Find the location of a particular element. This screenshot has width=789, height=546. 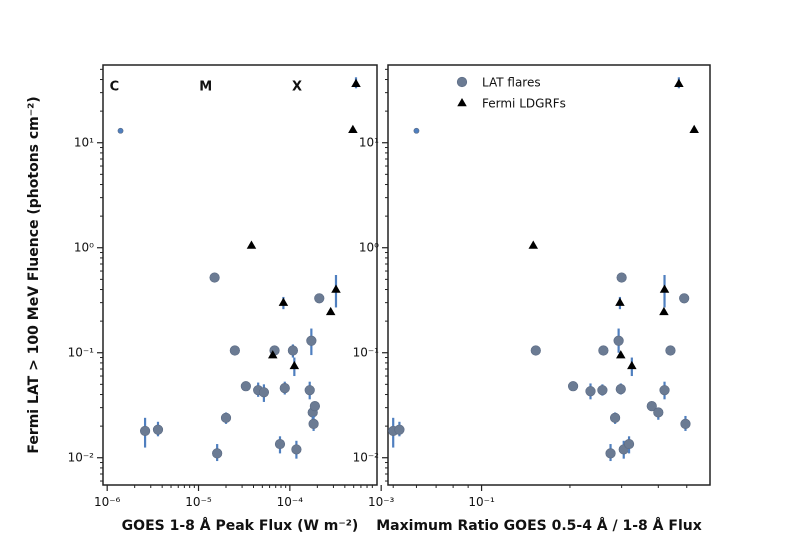

region-label-m: M is located at coordinates (205, 87).